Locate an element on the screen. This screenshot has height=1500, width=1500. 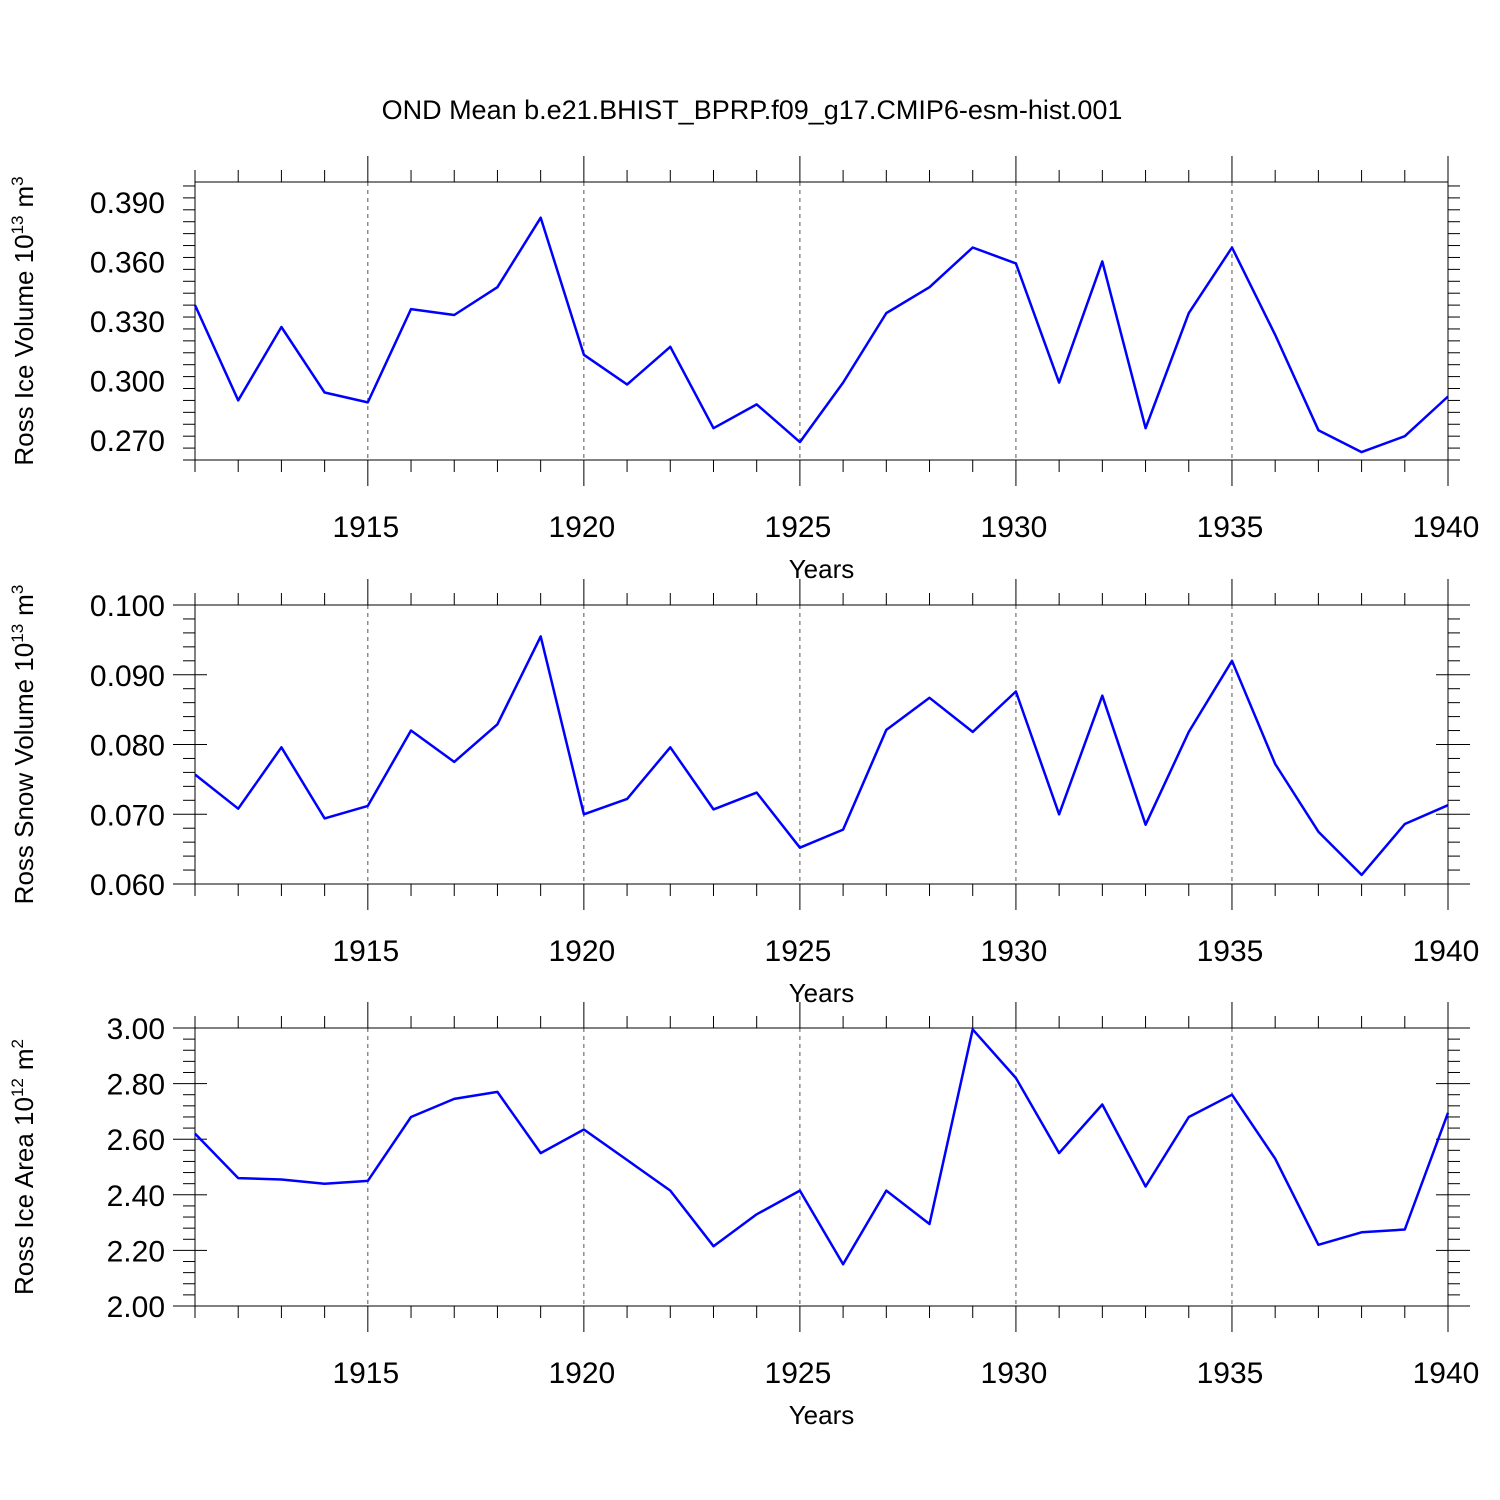
y-axis-title-superscript: 12 is located at coordinates (17, 1087).